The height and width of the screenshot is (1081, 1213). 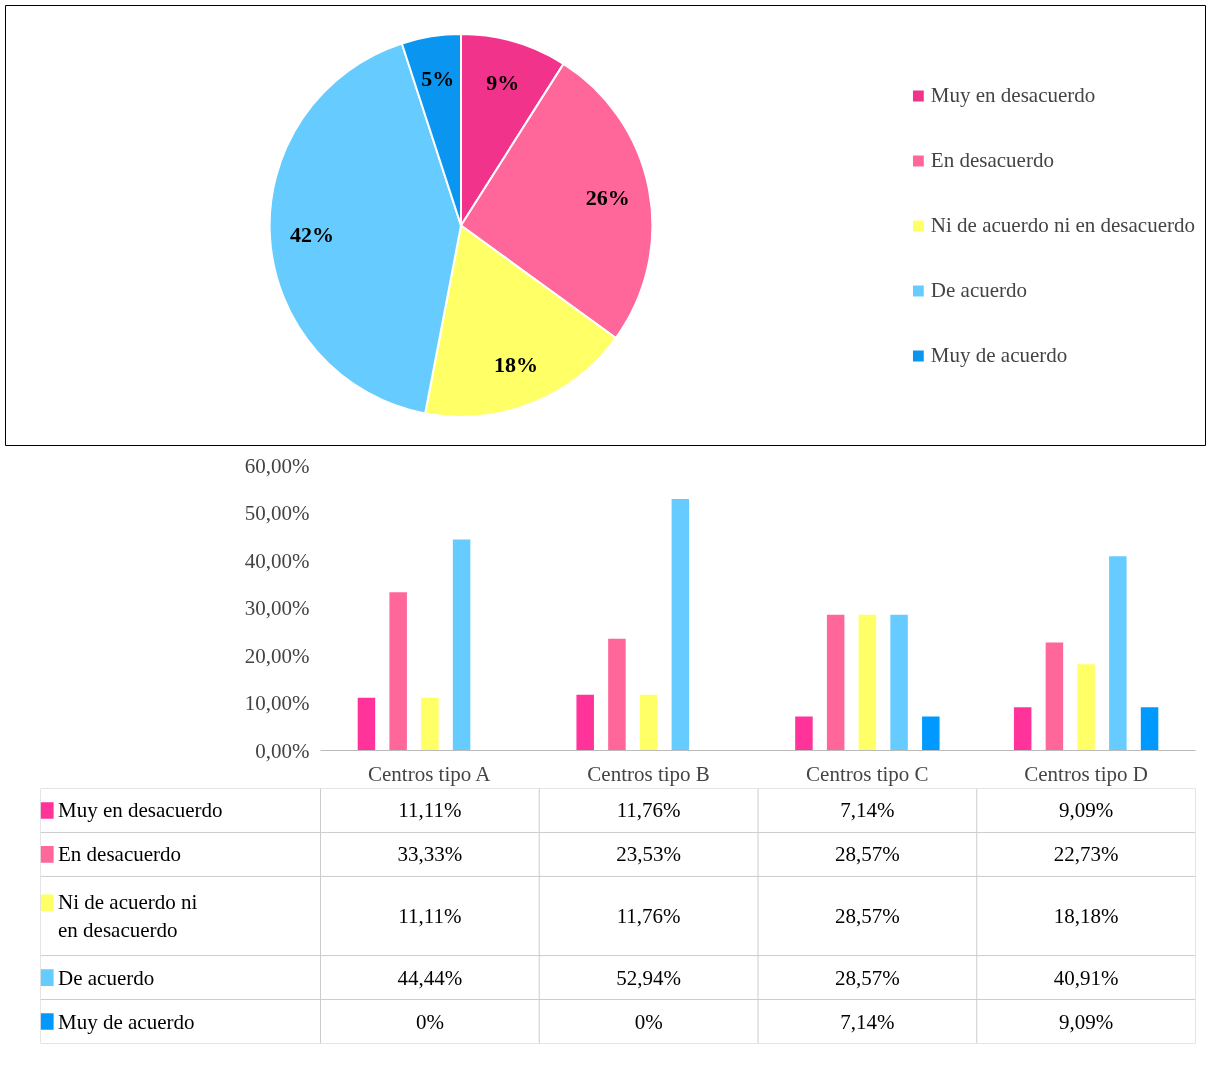 What do you see at coordinates (1086, 773) in the screenshot?
I see `x-tick-label: Centros tipo D` at bounding box center [1086, 773].